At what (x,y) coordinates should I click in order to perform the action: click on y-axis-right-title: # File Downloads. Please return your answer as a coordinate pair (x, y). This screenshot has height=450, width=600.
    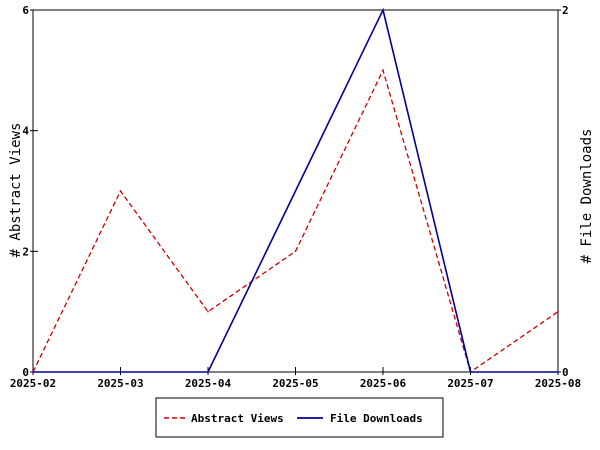
    Looking at the image, I should click on (587, 196).